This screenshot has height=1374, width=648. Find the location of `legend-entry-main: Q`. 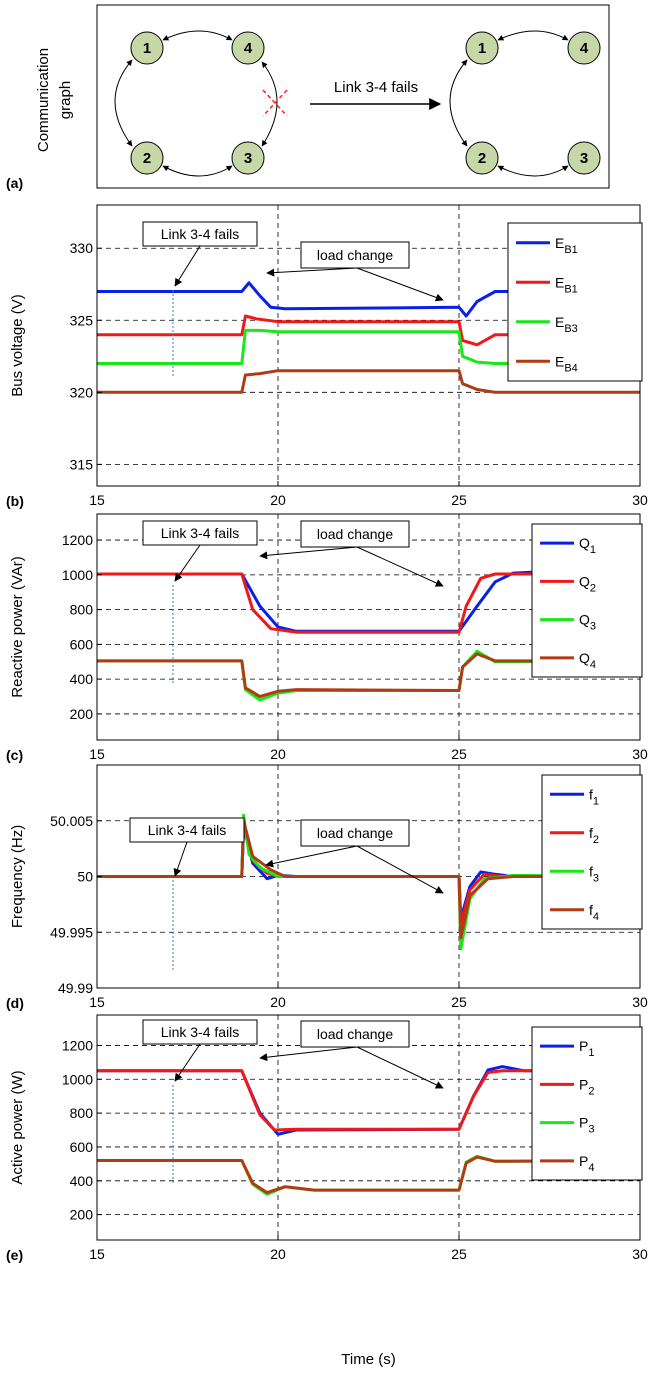

legend-entry-main: Q is located at coordinates (584, 581).